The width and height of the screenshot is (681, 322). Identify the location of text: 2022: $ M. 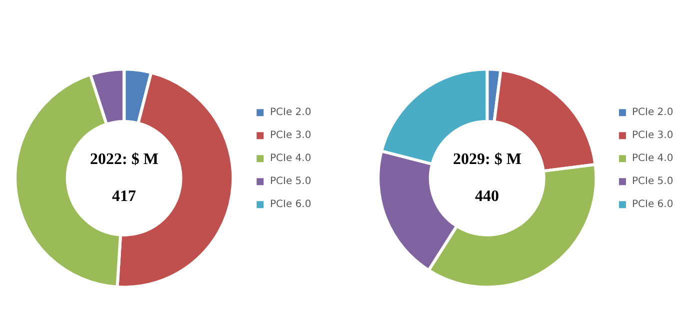
(124, 159).